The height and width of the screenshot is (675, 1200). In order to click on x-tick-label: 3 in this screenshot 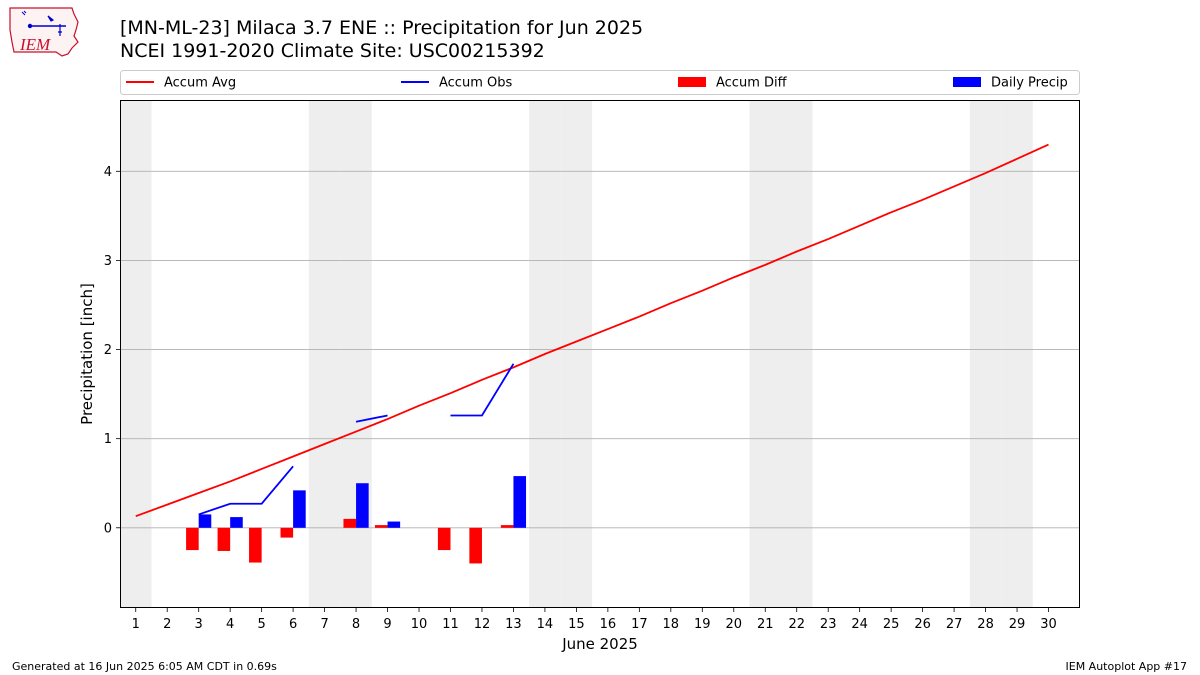, I will do `click(199, 624)`.